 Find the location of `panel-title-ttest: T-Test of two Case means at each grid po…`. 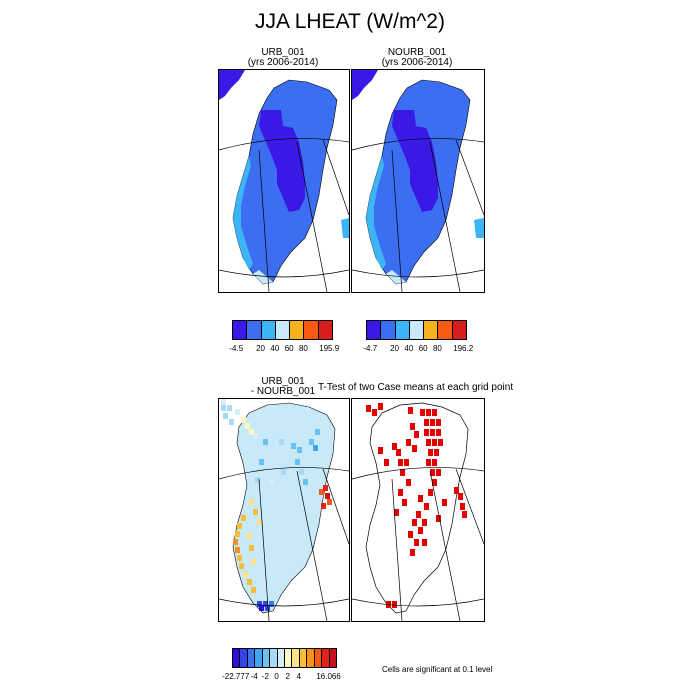

panel-title-ttest: T-Test of two Case means at each grid po… is located at coordinates (416, 387).